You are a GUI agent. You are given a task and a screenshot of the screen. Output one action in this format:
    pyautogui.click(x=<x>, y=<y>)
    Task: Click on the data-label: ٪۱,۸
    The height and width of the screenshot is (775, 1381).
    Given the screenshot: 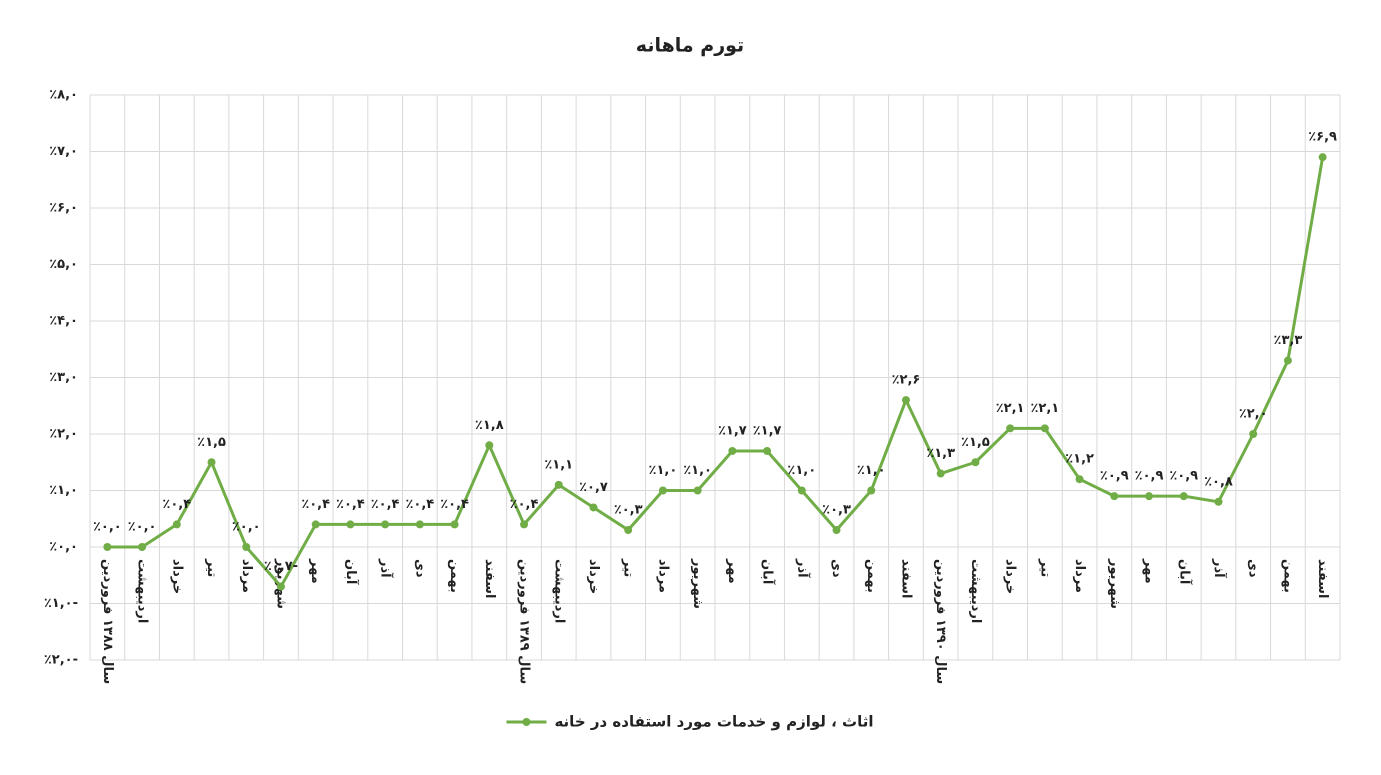 What is the action you would take?
    pyautogui.click(x=489, y=425)
    